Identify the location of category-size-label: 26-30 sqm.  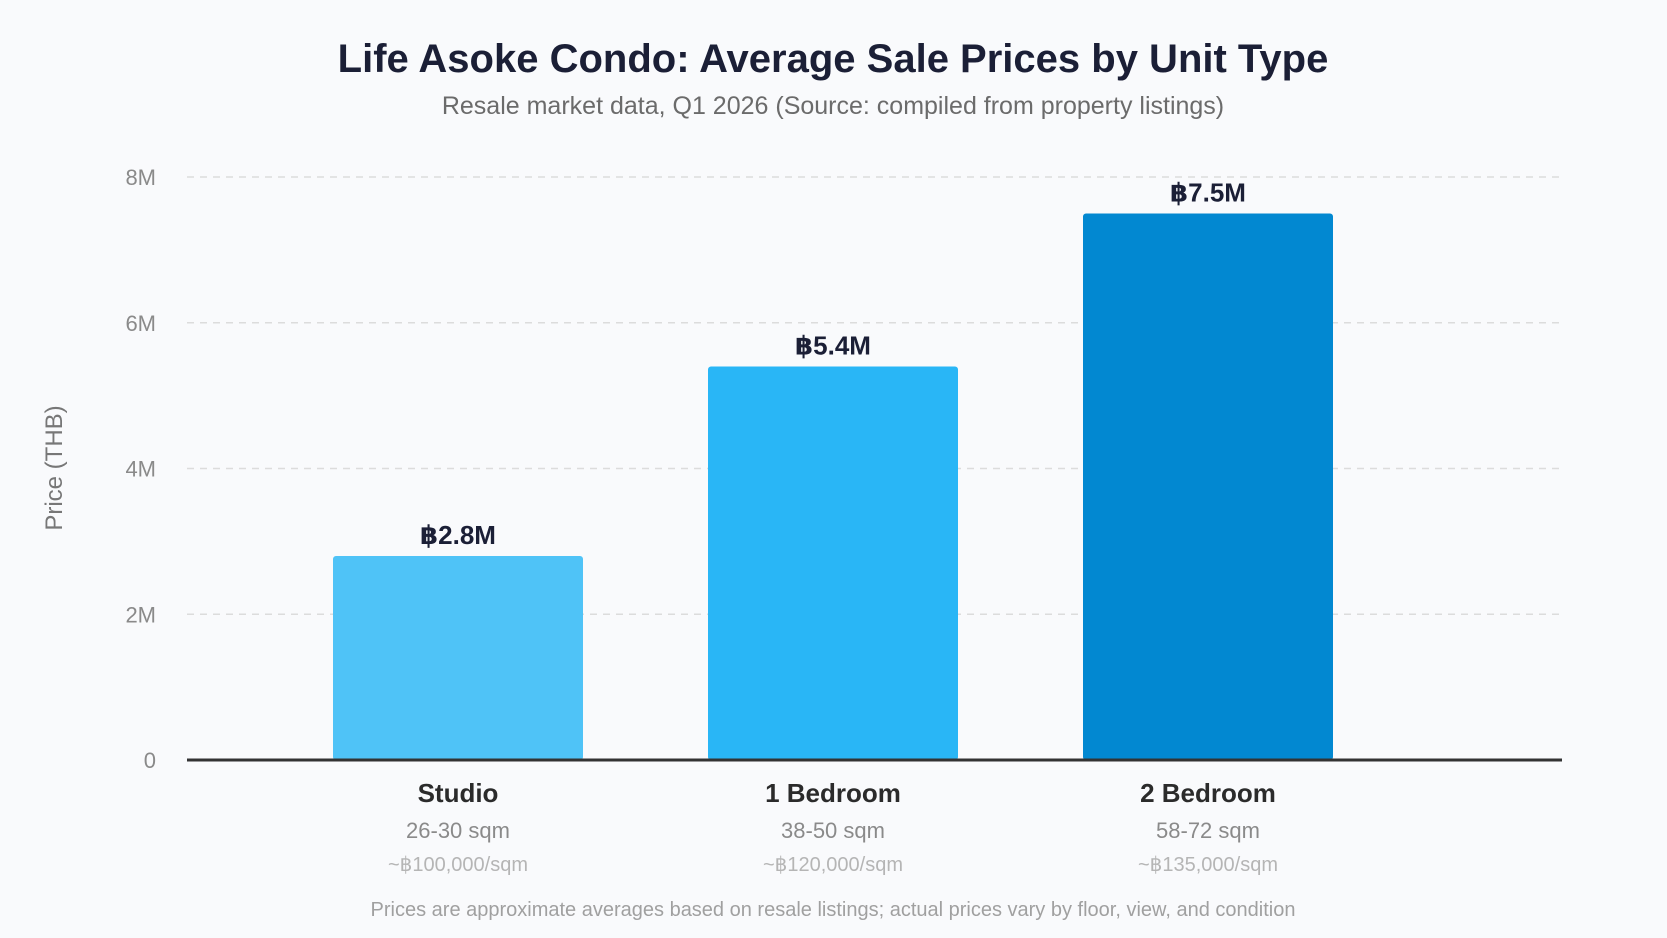
(458, 830).